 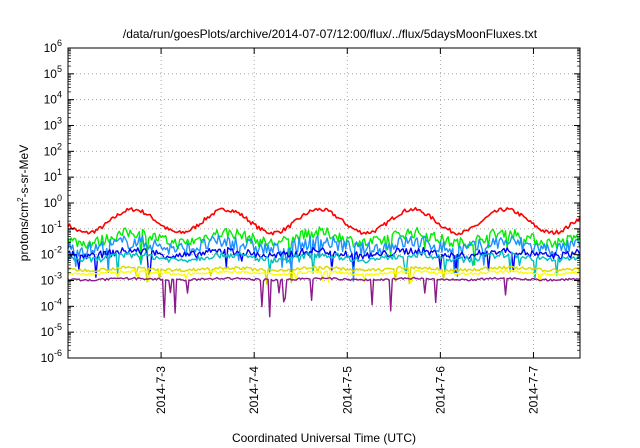 I want to click on y-tick-label: 10⁰, so click(x=53, y=201).